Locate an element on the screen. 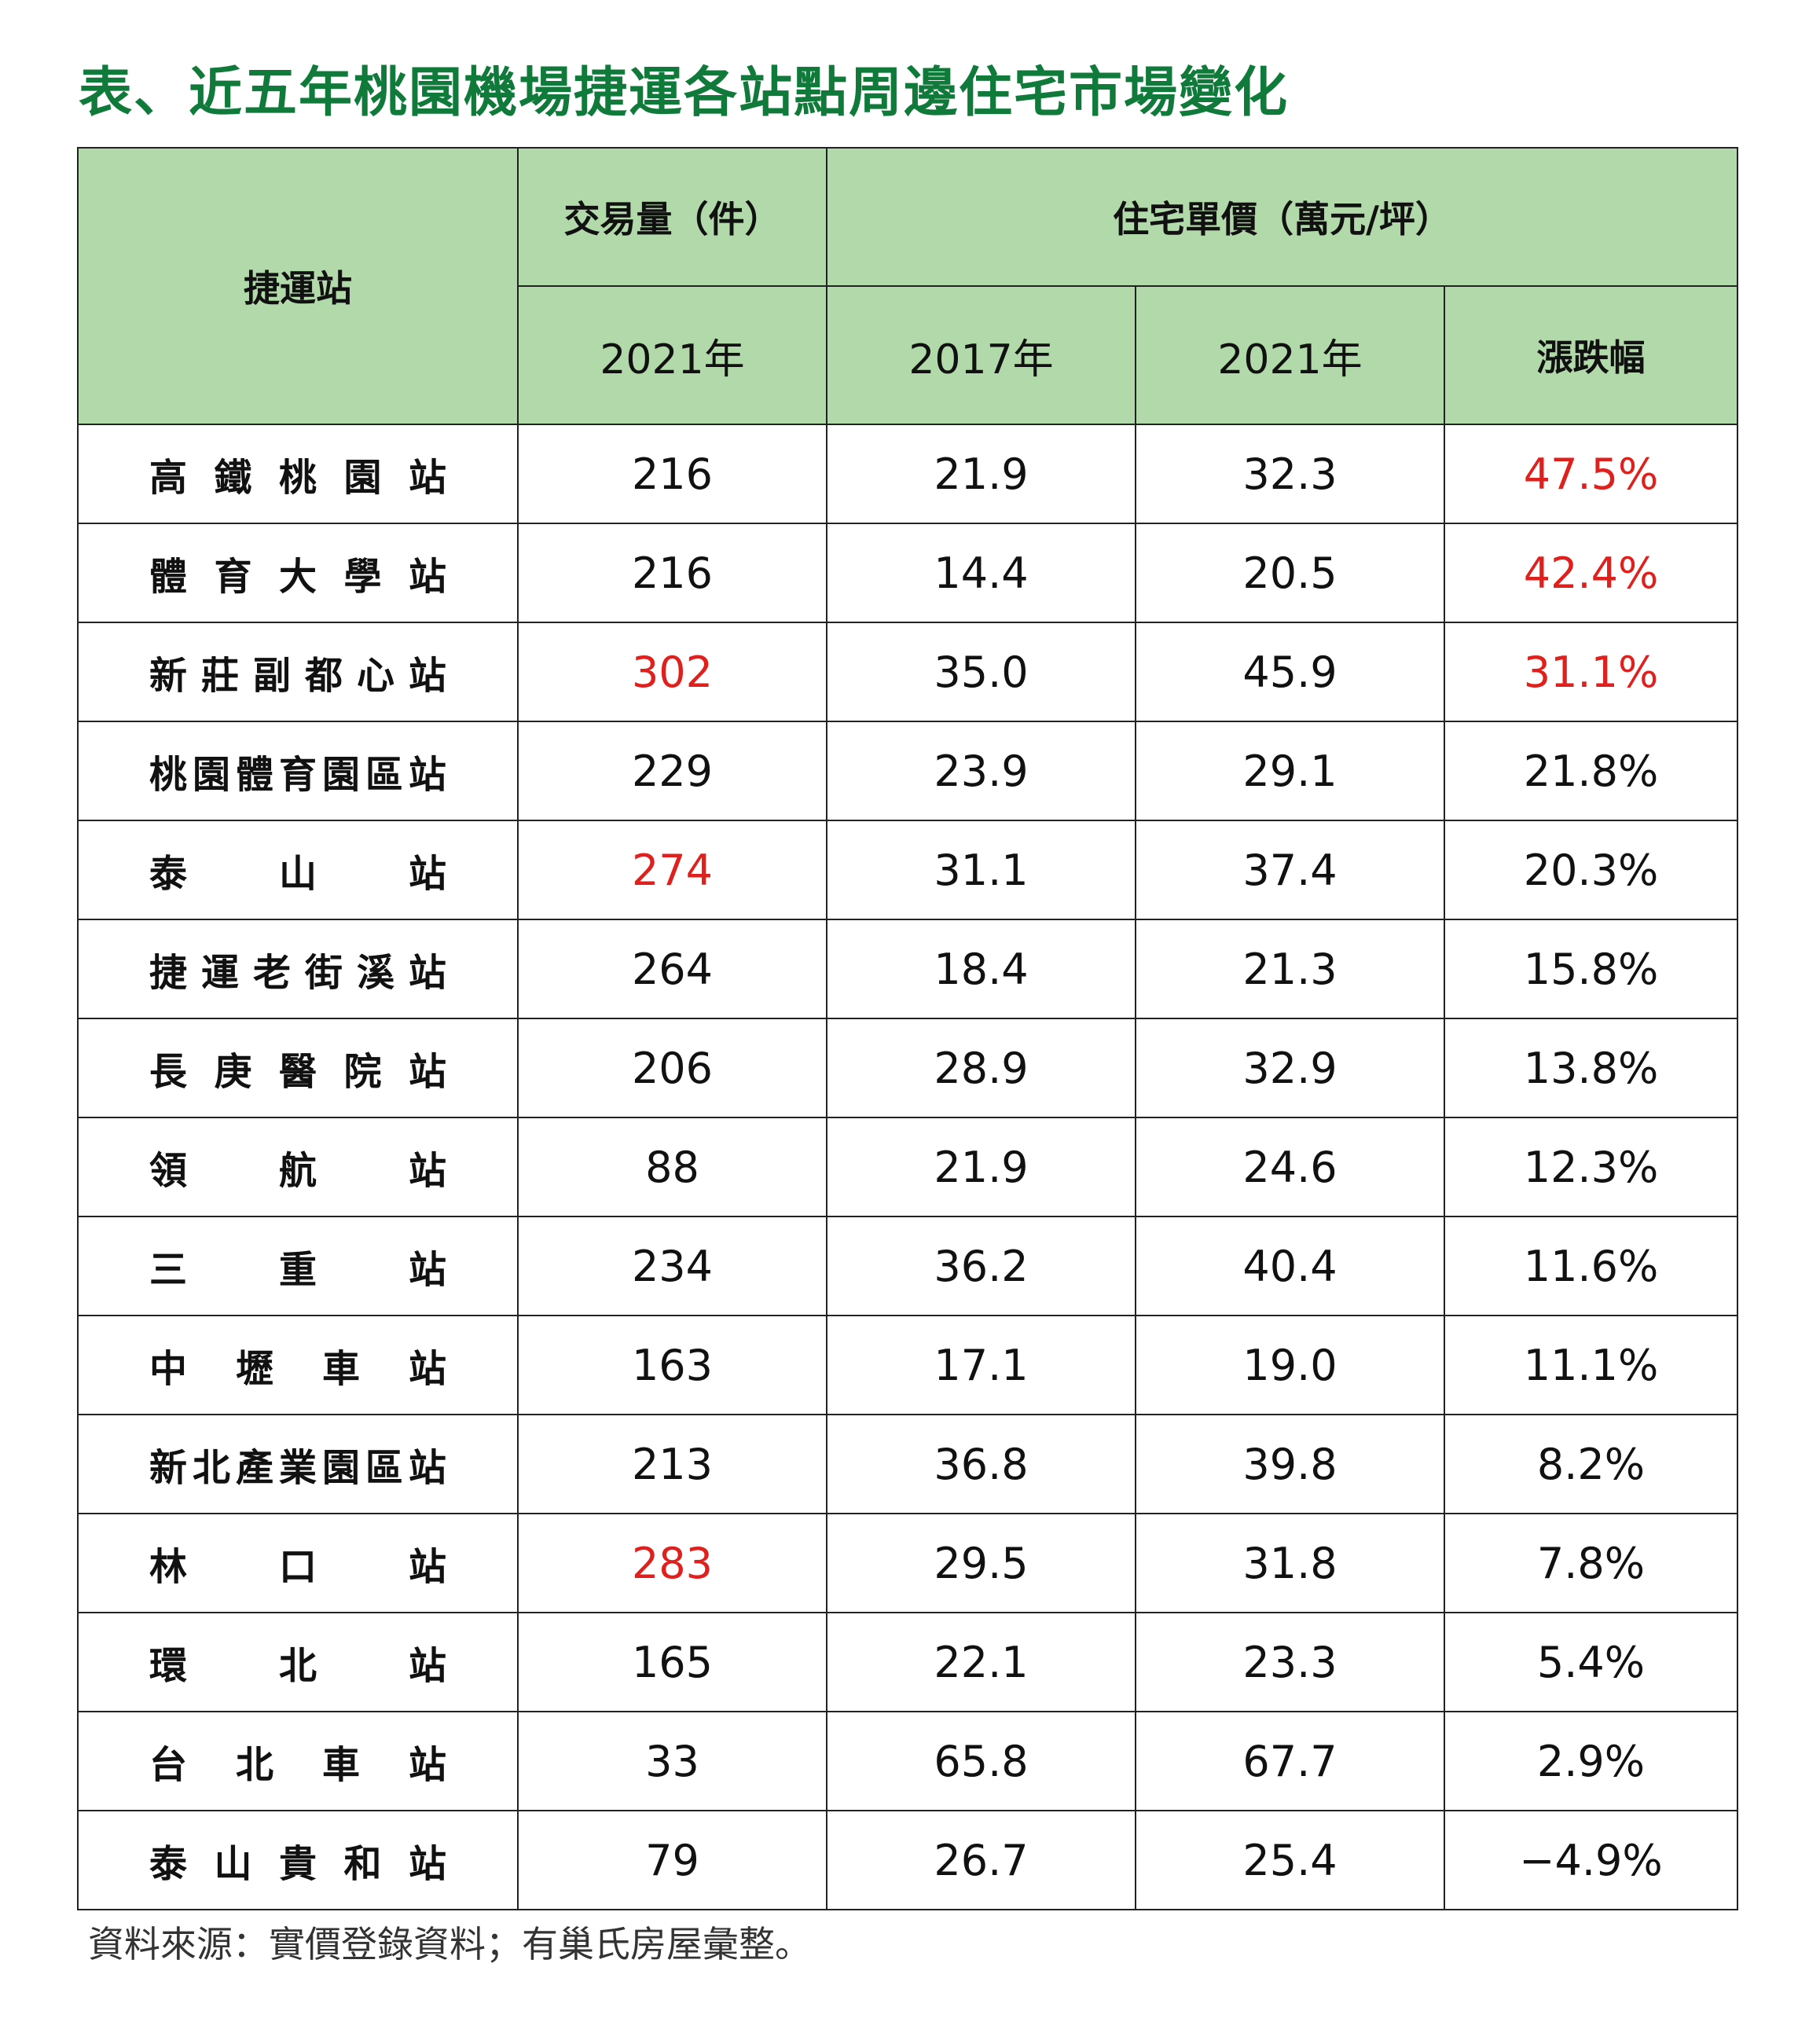 Image resolution: width=1820 pixels, height=2033 pixels. station-cell: 中壢車站 is located at coordinates (298, 1365).